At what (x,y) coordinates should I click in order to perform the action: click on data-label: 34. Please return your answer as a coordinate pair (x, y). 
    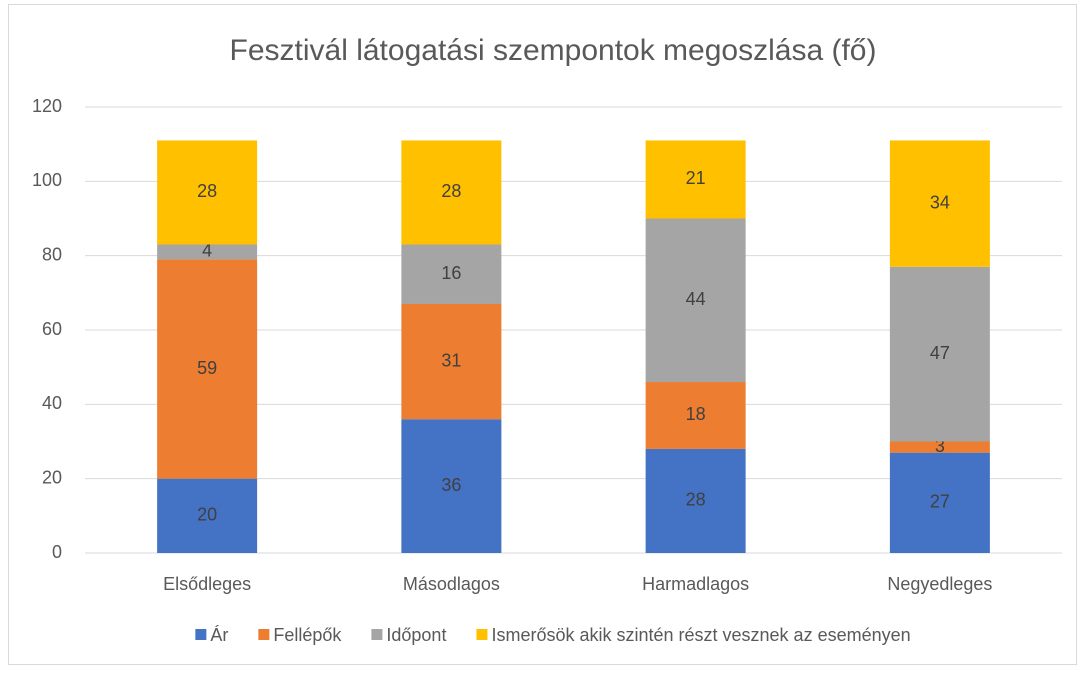
    Looking at the image, I should click on (940, 202).